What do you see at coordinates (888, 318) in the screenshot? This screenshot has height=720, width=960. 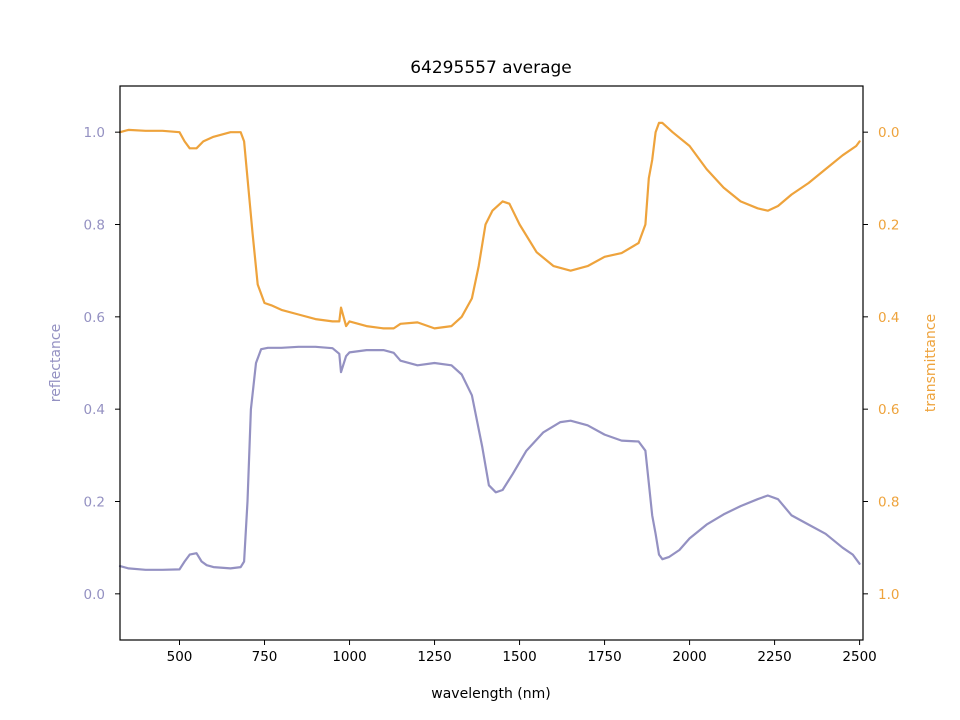 I see `y-right-tick-label: 0.4` at bounding box center [888, 318].